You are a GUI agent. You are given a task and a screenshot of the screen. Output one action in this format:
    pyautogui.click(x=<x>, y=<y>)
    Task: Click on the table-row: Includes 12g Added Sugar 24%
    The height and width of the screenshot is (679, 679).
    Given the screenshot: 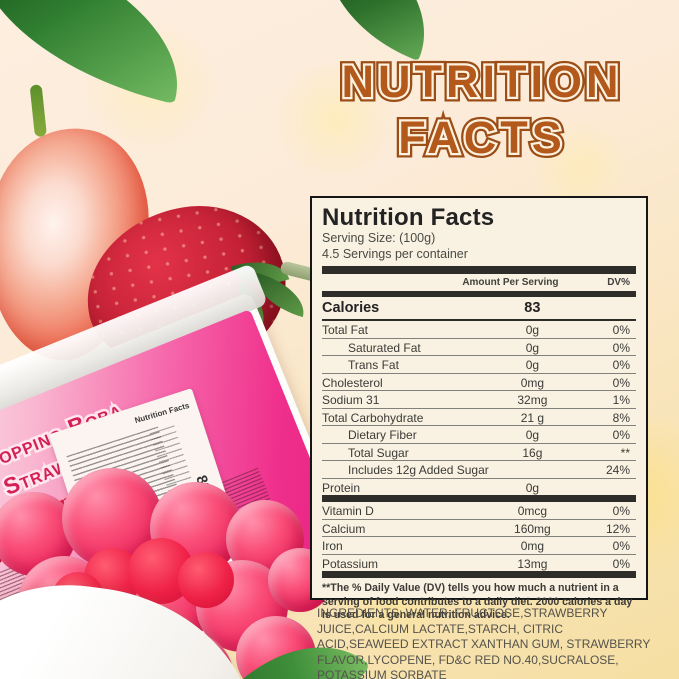 What is the action you would take?
    pyautogui.click(x=479, y=469)
    